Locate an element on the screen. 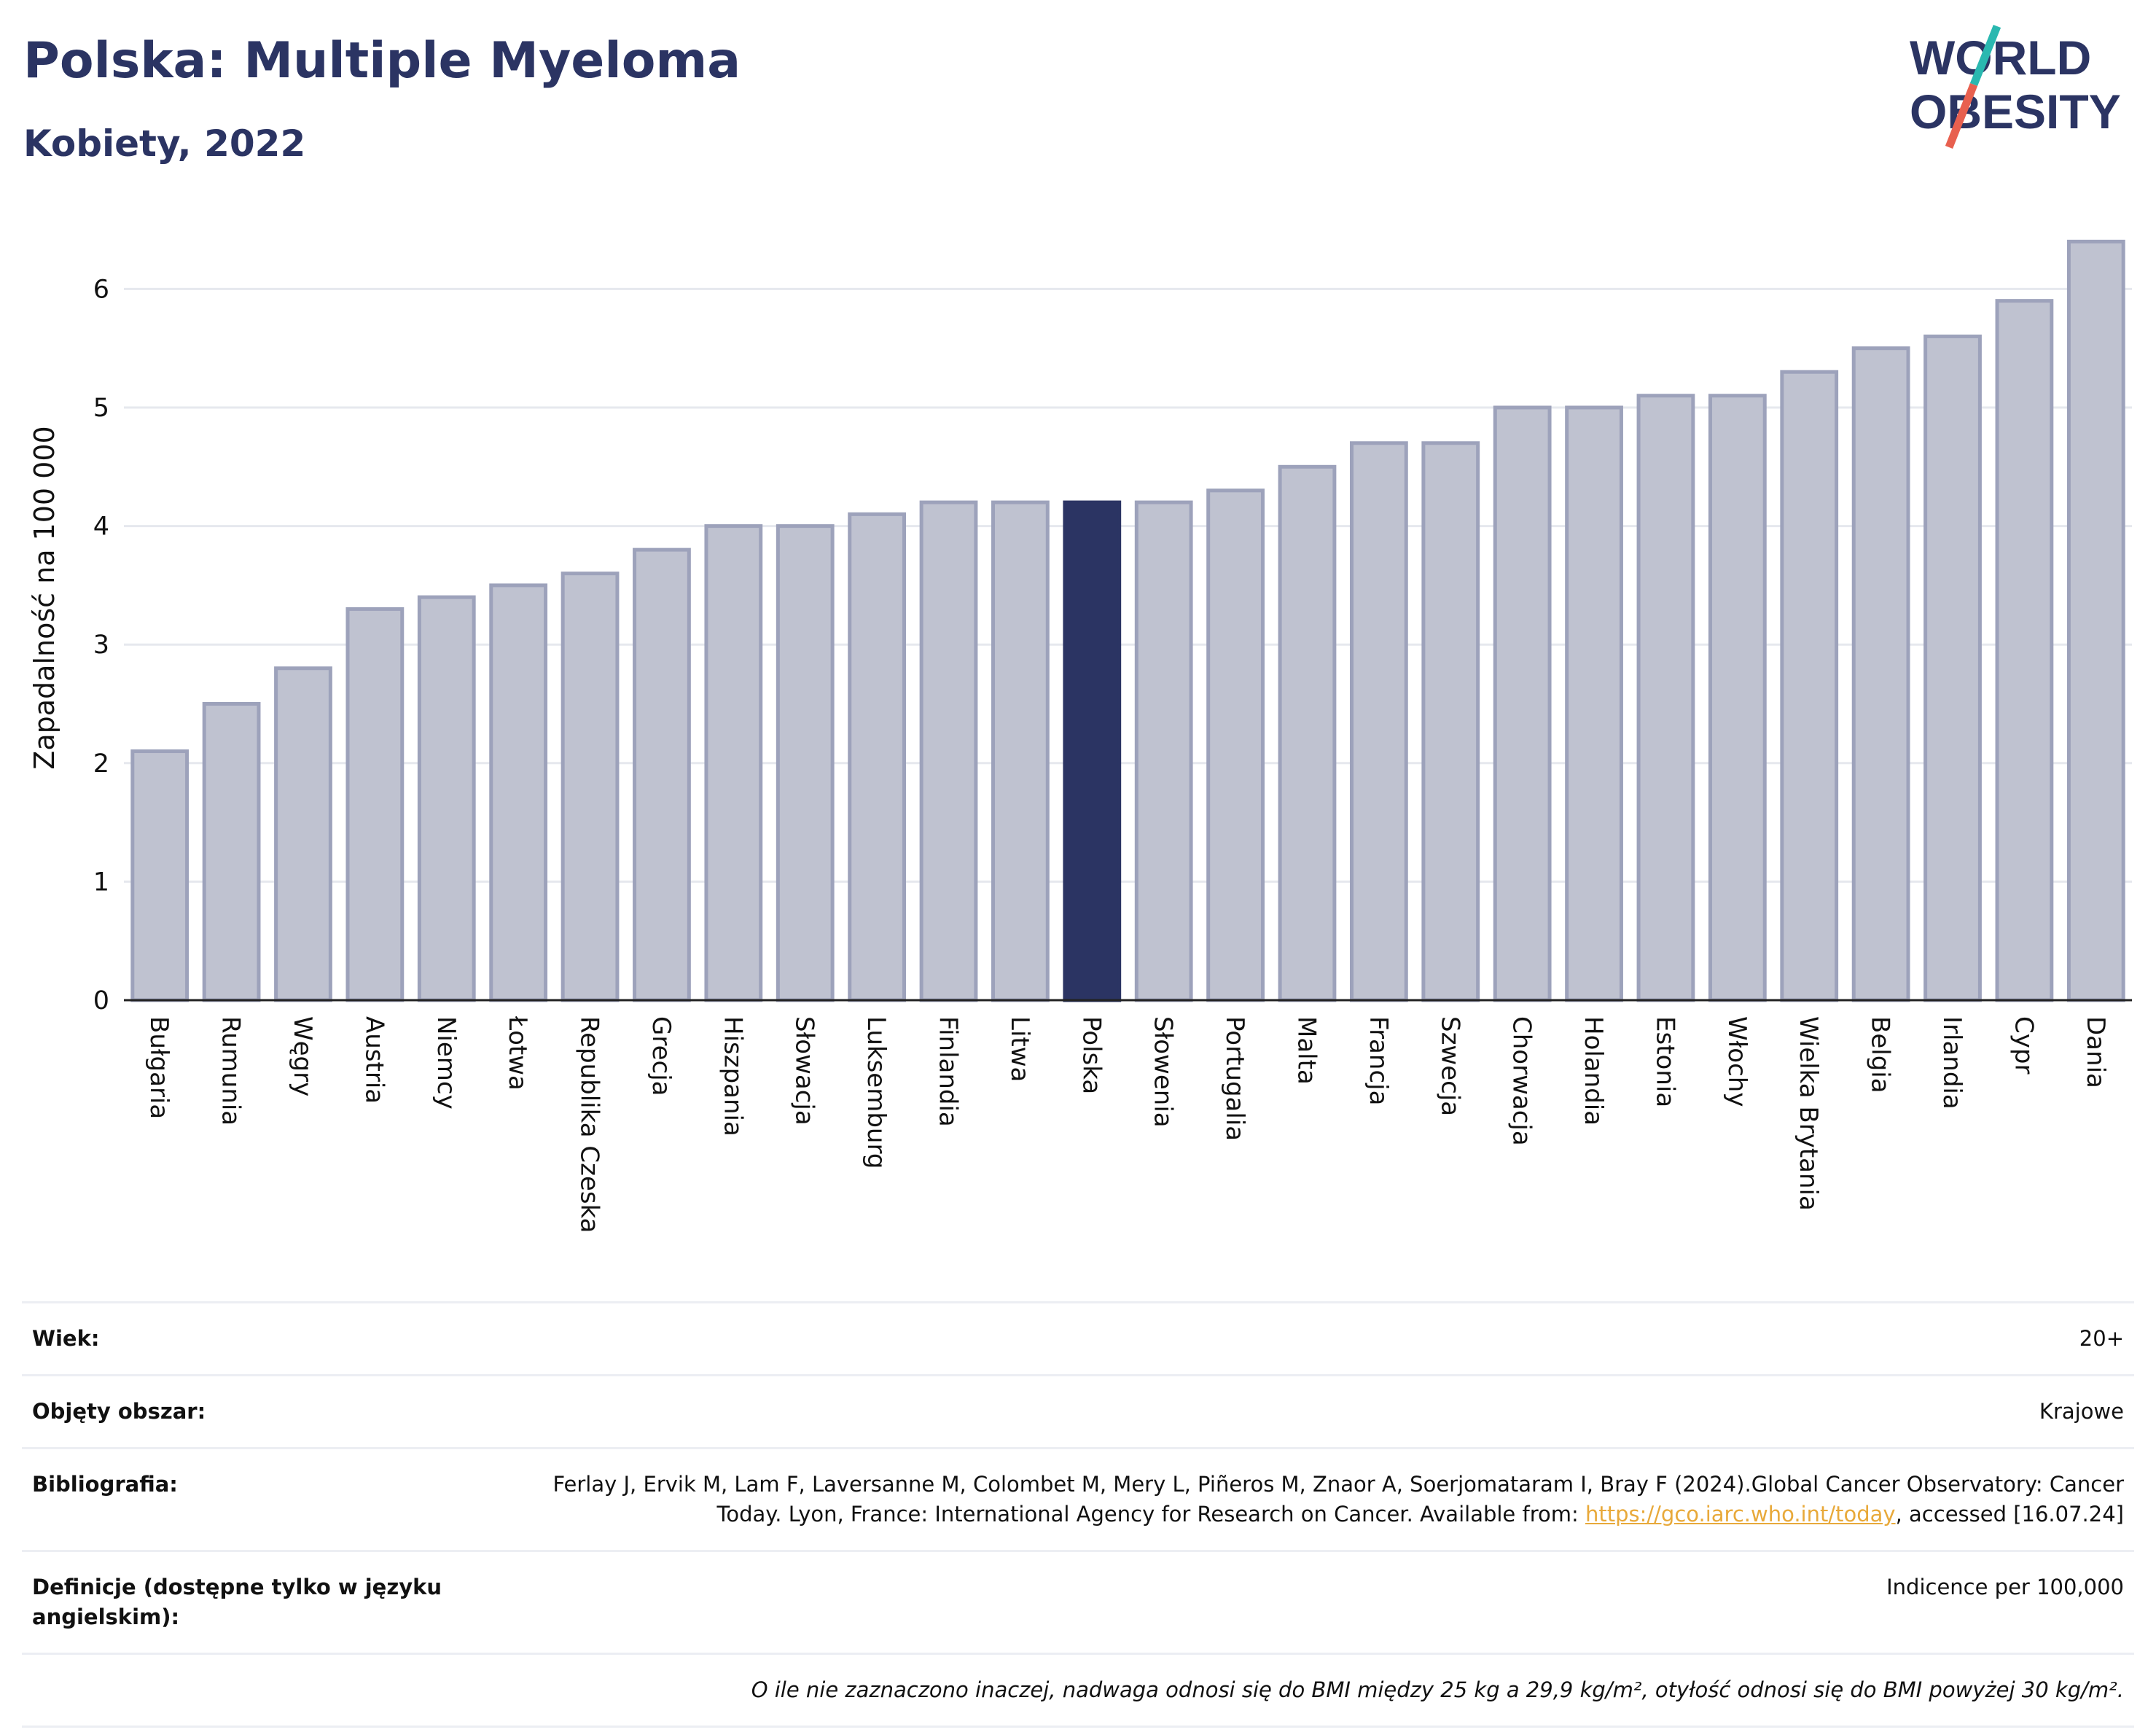  y-tick-label: 1 is located at coordinates (101, 882).